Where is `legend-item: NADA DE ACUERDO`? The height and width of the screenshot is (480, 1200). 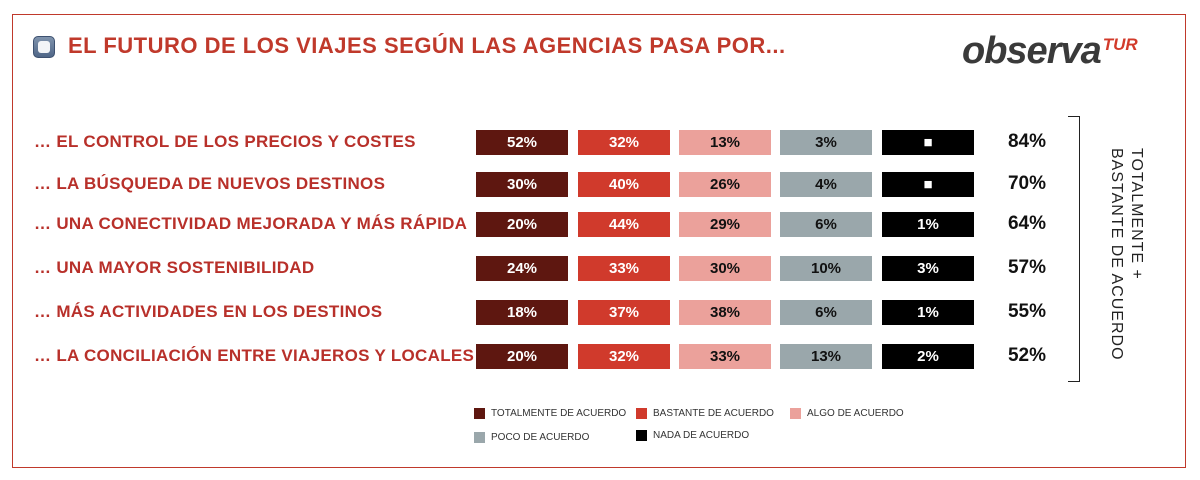
legend-item: NADA DE ACUERDO is located at coordinates (692, 435).